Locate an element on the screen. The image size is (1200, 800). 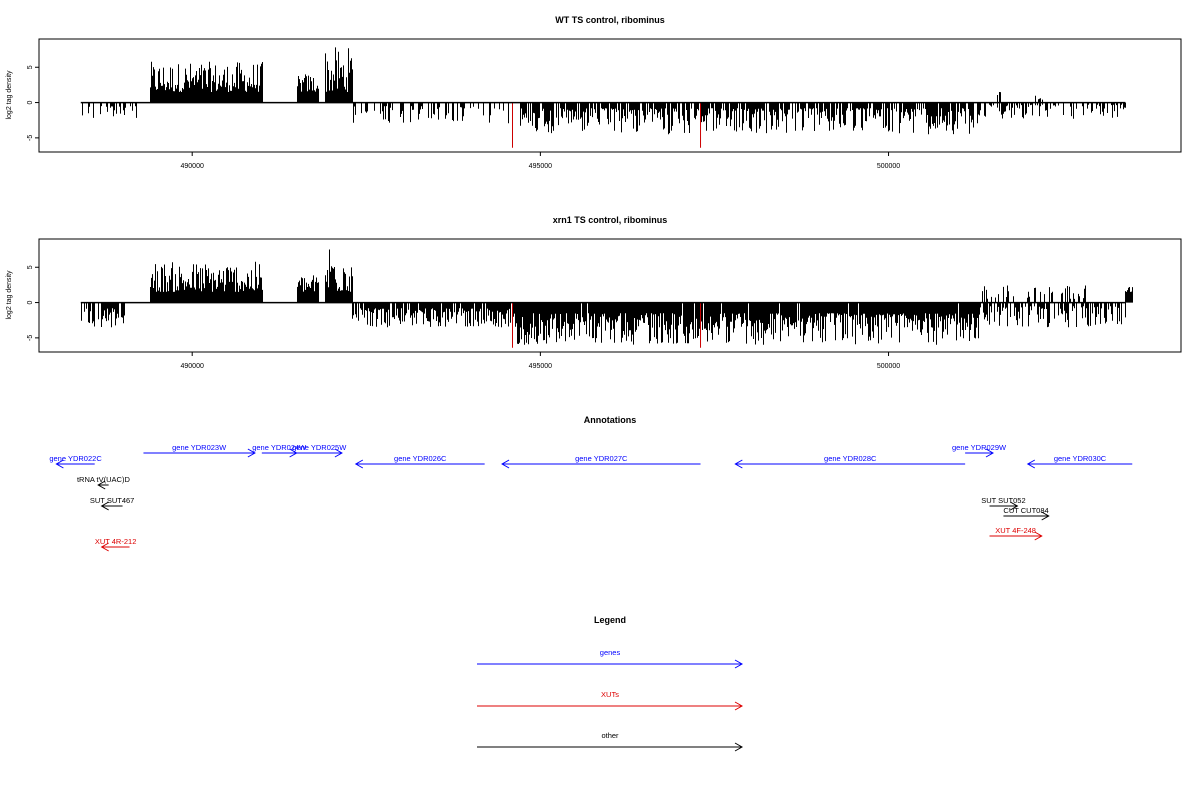
annotation-feature: CUT CUT084 is located at coordinates (1026, 513).